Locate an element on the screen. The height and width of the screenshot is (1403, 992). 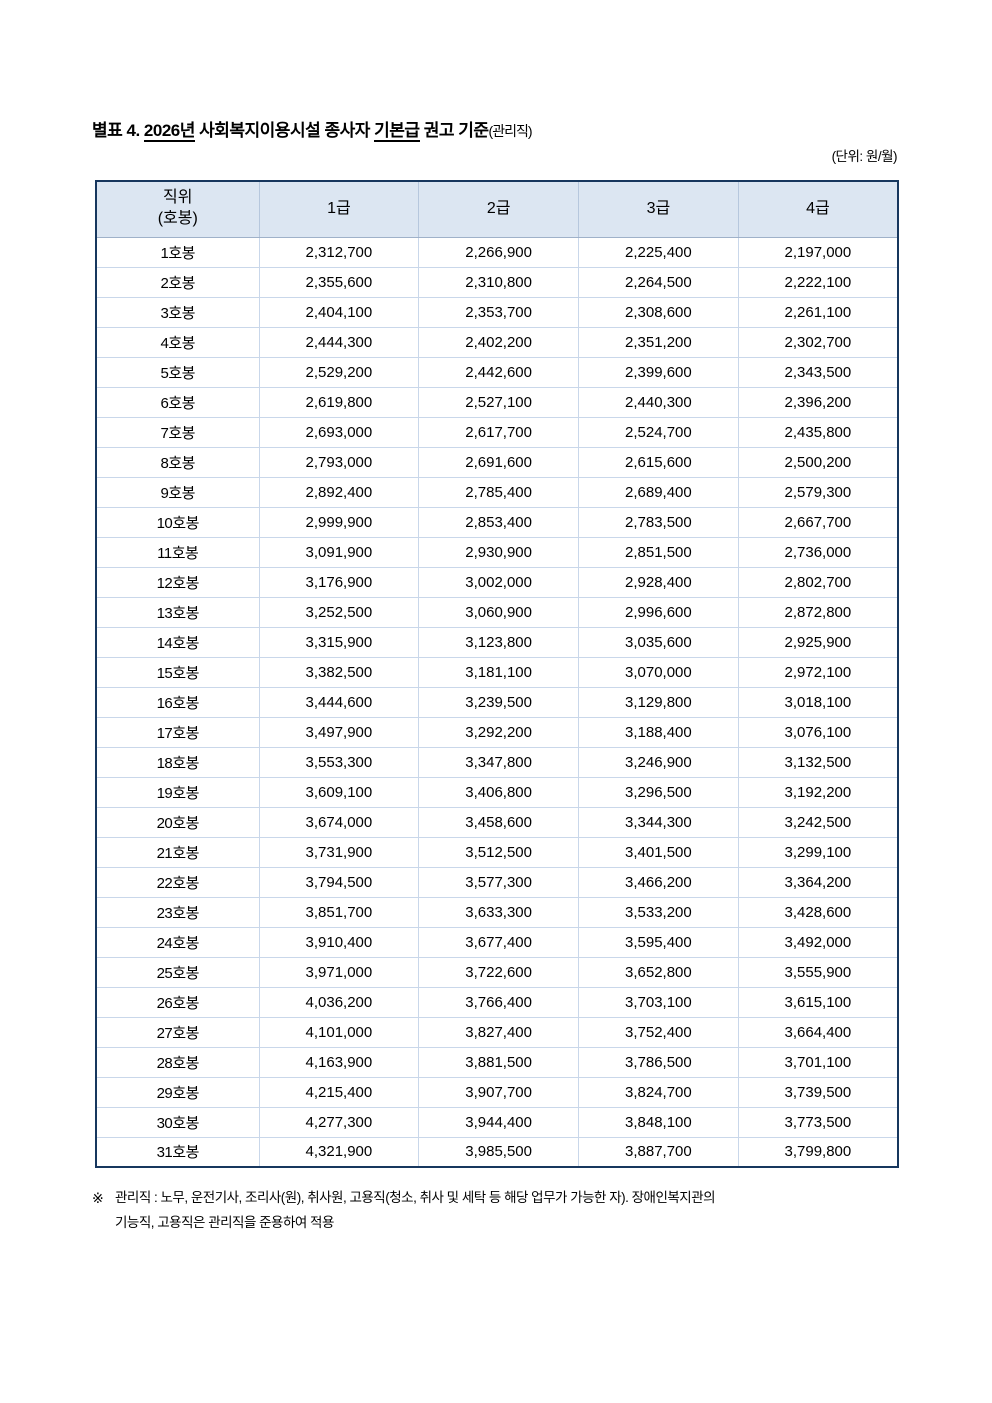
salary-cell: 2,925,900 is located at coordinates (818, 642).